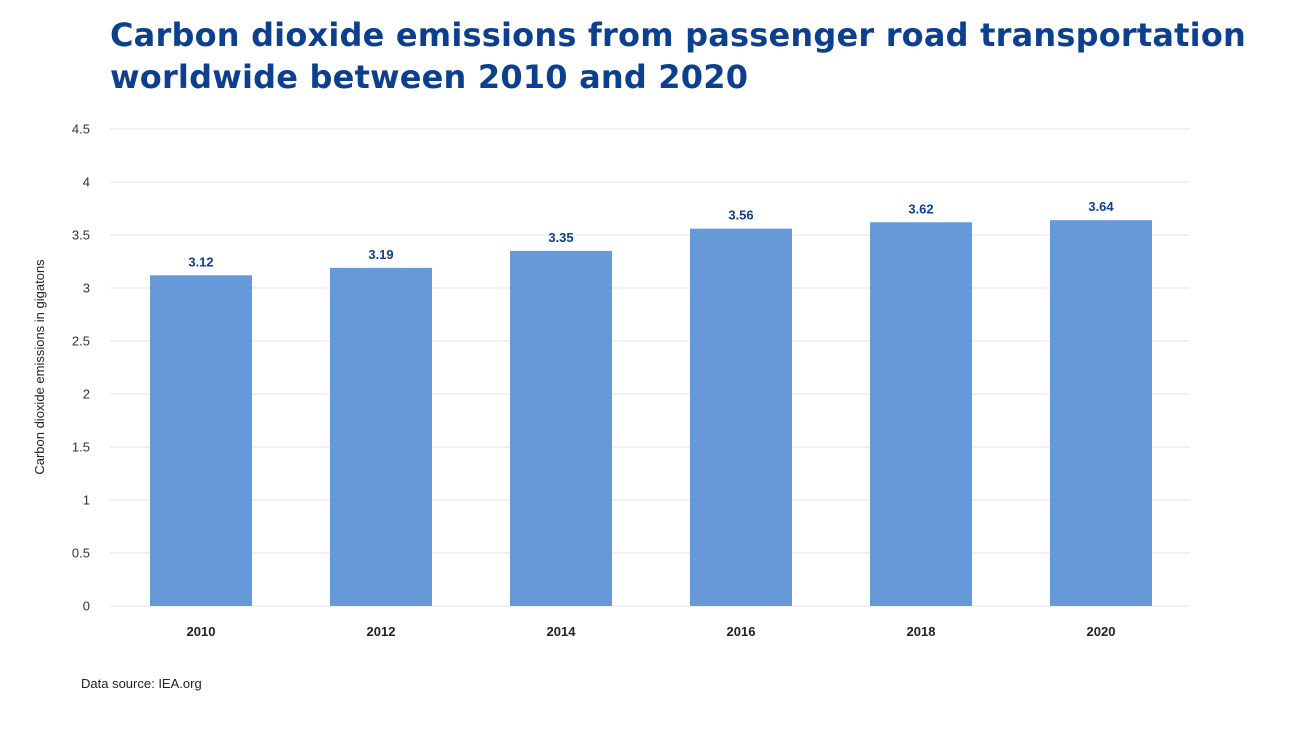 The height and width of the screenshot is (732, 1300). I want to click on x-tick-label-2016: 2016, so click(741, 631).